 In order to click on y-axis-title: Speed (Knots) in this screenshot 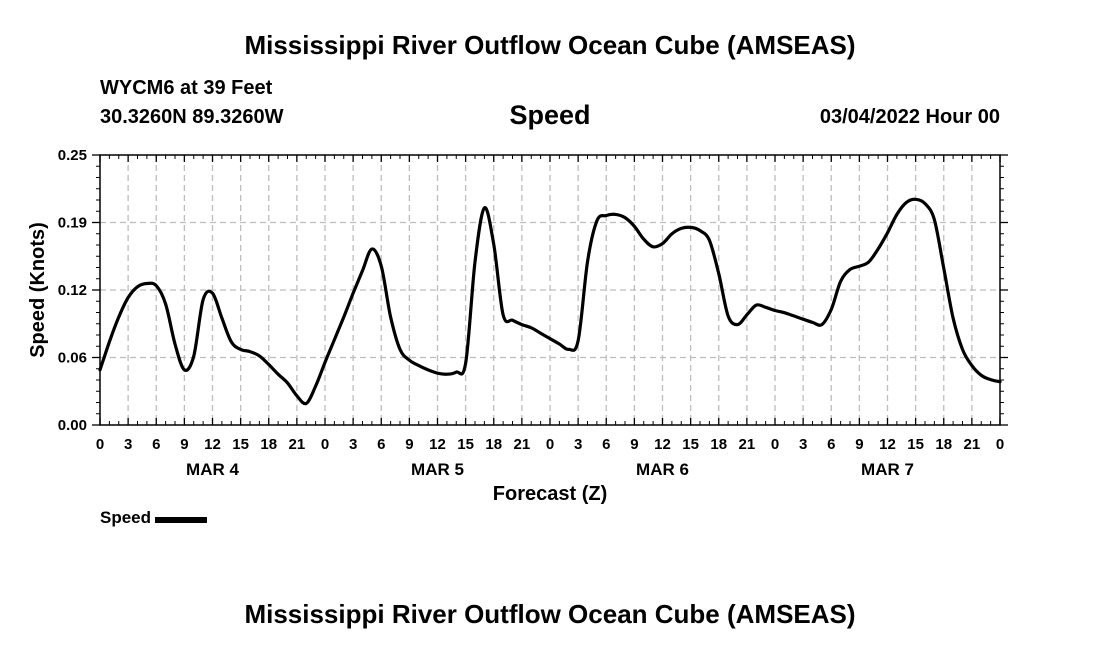, I will do `click(38, 290)`.